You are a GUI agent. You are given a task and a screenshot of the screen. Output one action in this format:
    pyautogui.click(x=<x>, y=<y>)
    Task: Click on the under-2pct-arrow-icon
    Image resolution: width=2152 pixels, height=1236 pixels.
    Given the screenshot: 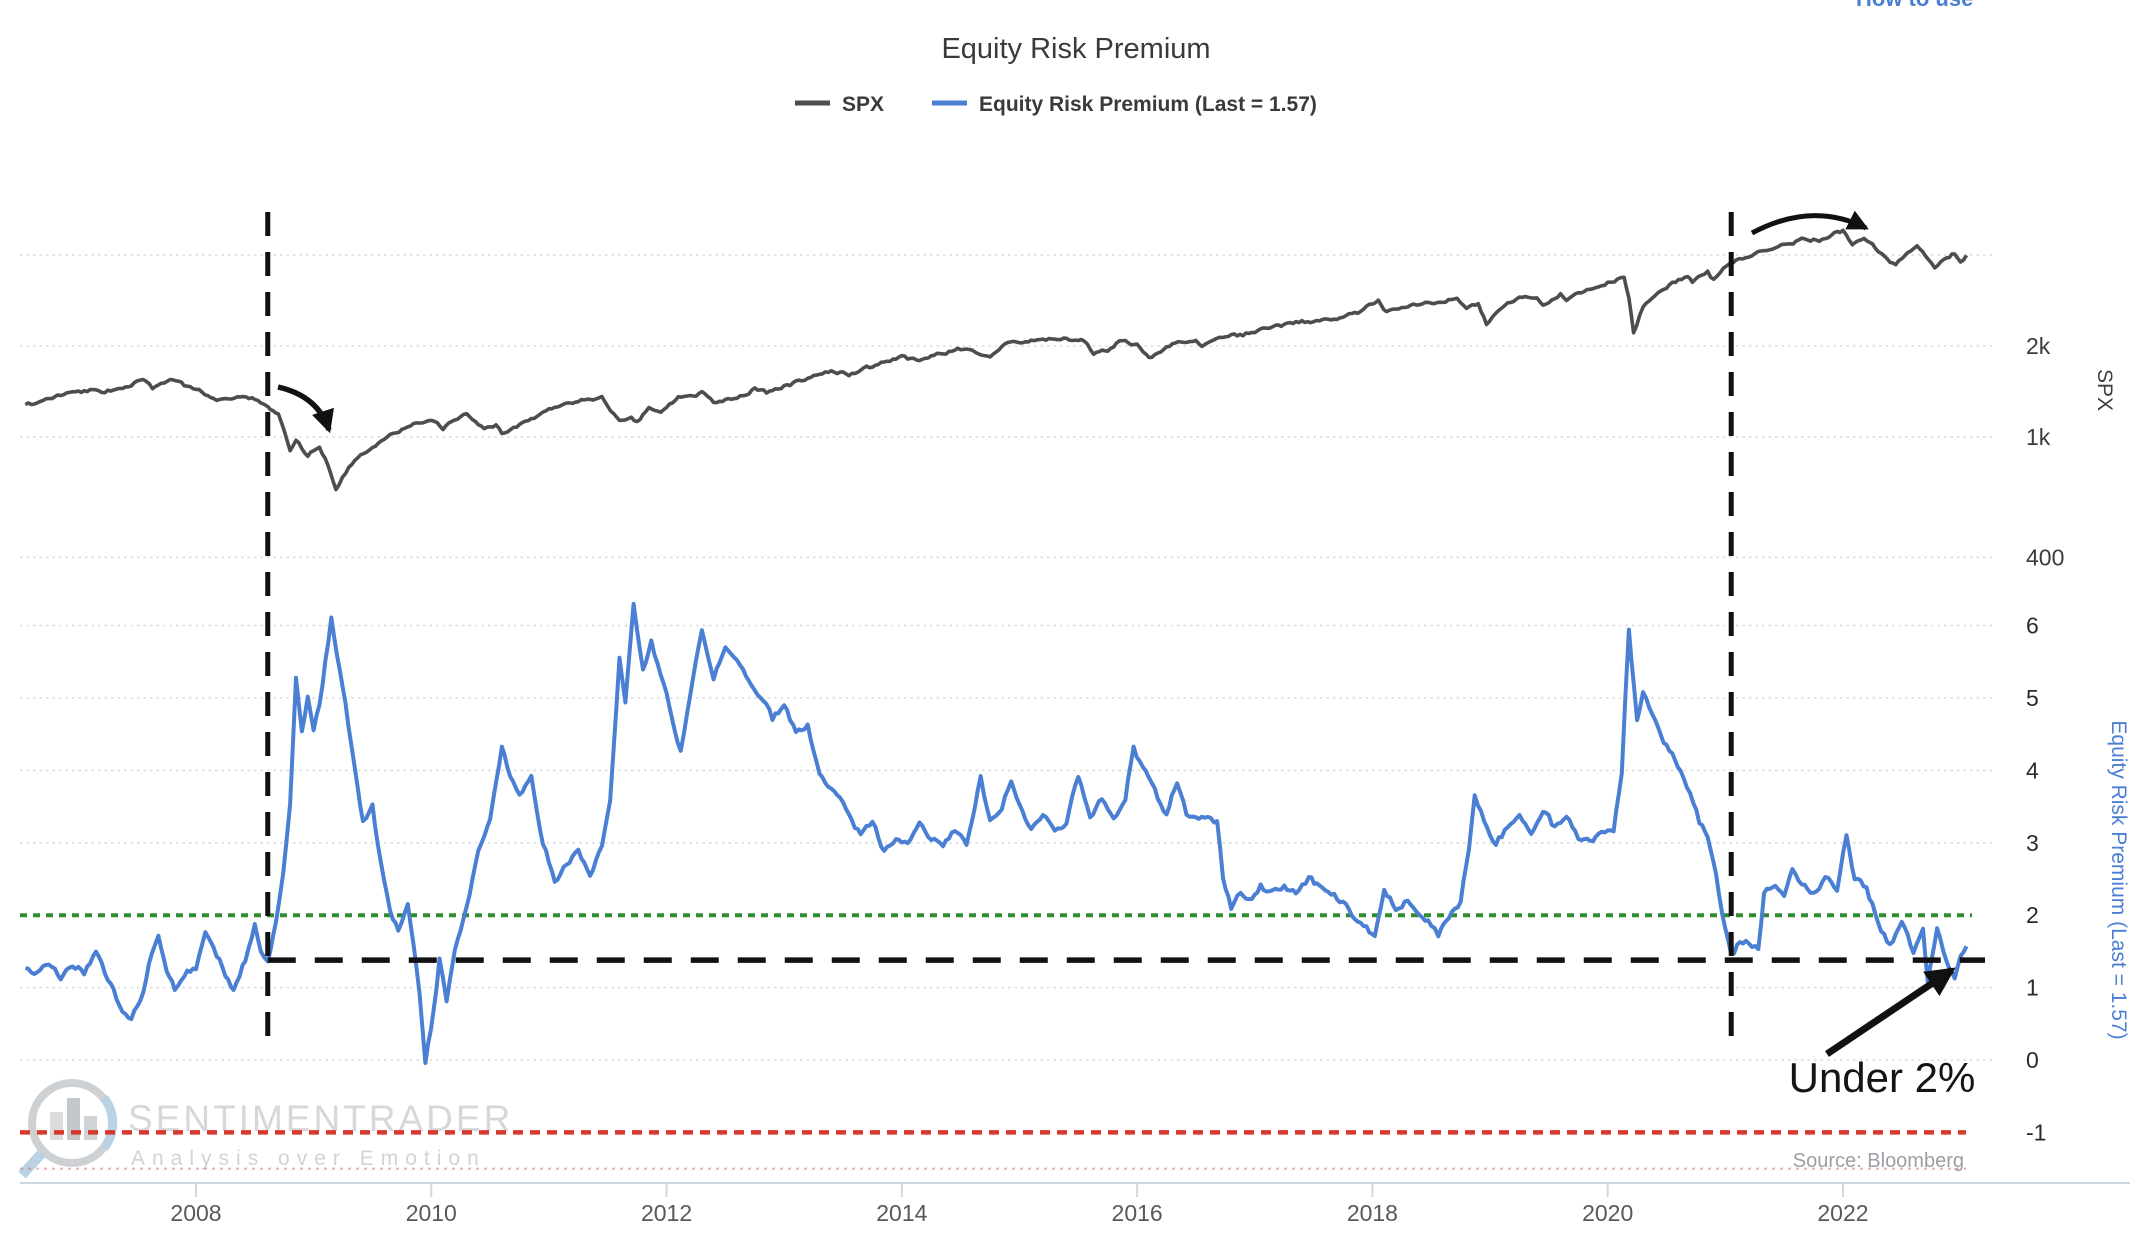 What is the action you would take?
    pyautogui.click(x=1890, y=1012)
    